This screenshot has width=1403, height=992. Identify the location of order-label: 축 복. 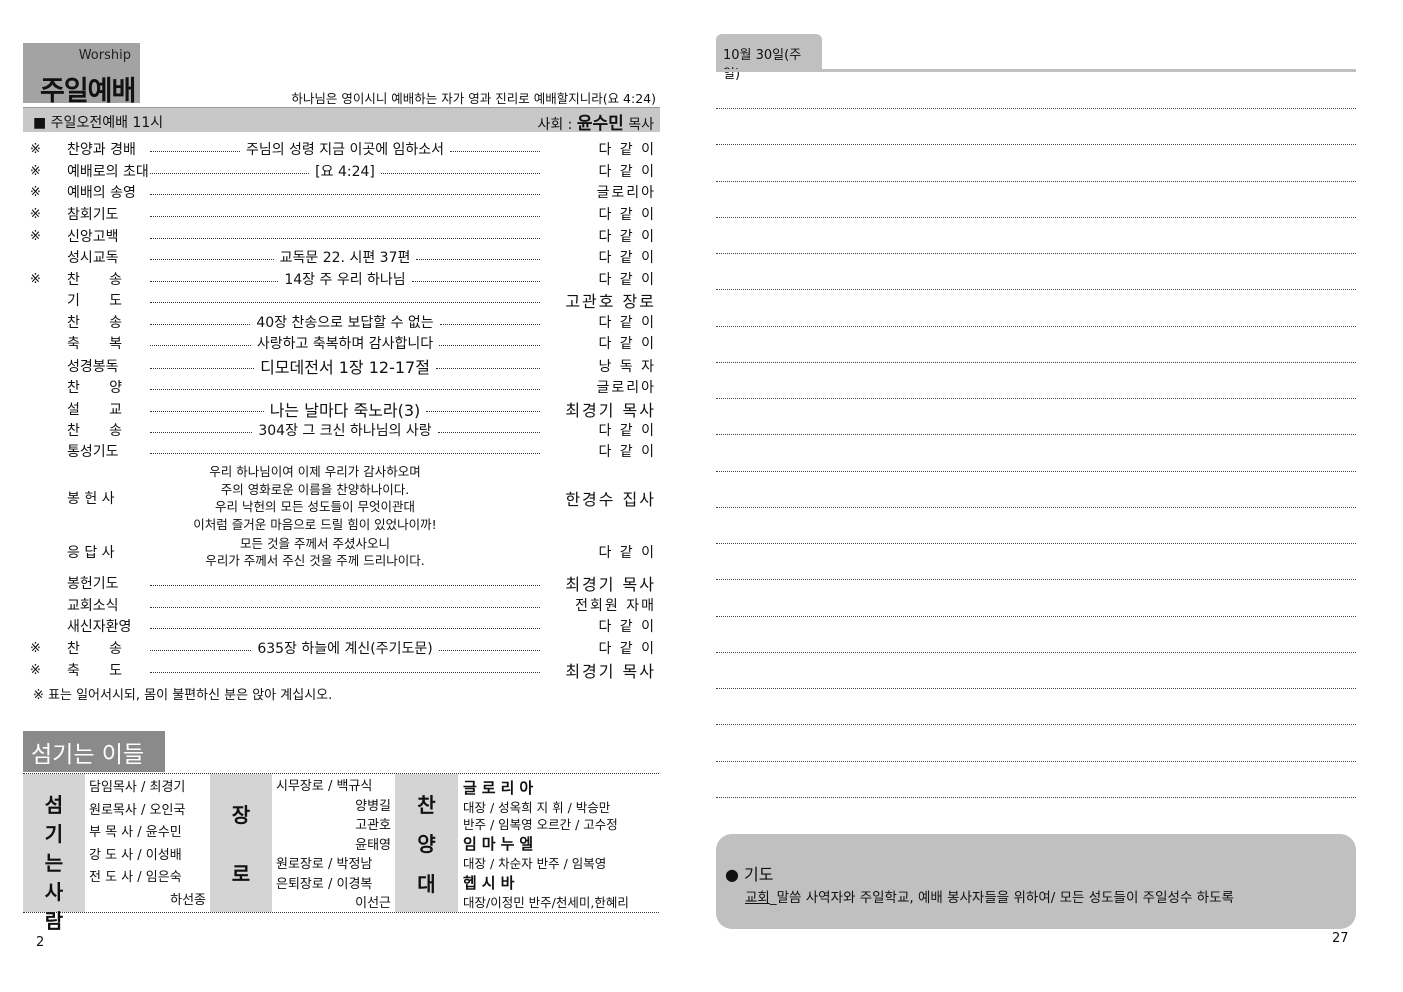
(94, 344).